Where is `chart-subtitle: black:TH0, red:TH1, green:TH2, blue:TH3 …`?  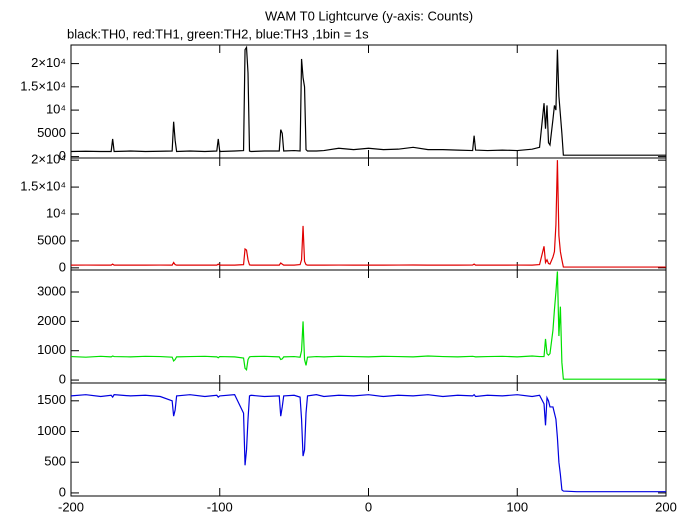
chart-subtitle: black:TH0, red:TH1, green:TH2, blue:TH3 … is located at coordinates (218, 33).